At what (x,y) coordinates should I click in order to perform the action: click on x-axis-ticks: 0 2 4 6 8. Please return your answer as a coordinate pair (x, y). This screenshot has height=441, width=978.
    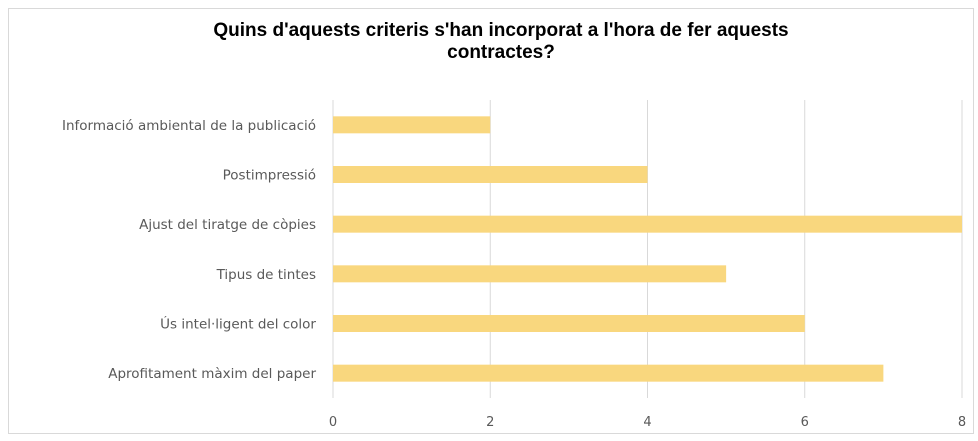
    Looking at the image, I should click on (647, 422).